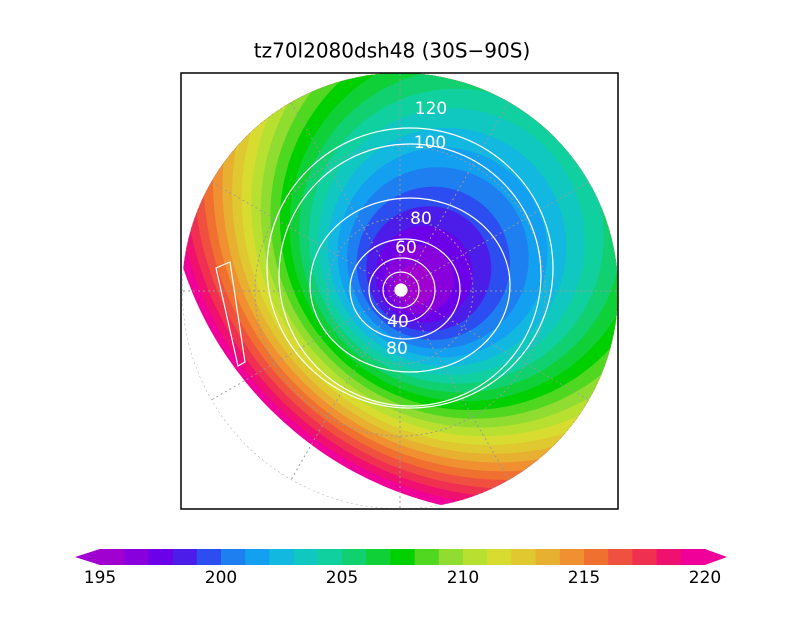 The width and height of the screenshot is (800, 622). Describe the element at coordinates (100, 578) in the screenshot. I see `colorbar-tick-label: 195` at that location.